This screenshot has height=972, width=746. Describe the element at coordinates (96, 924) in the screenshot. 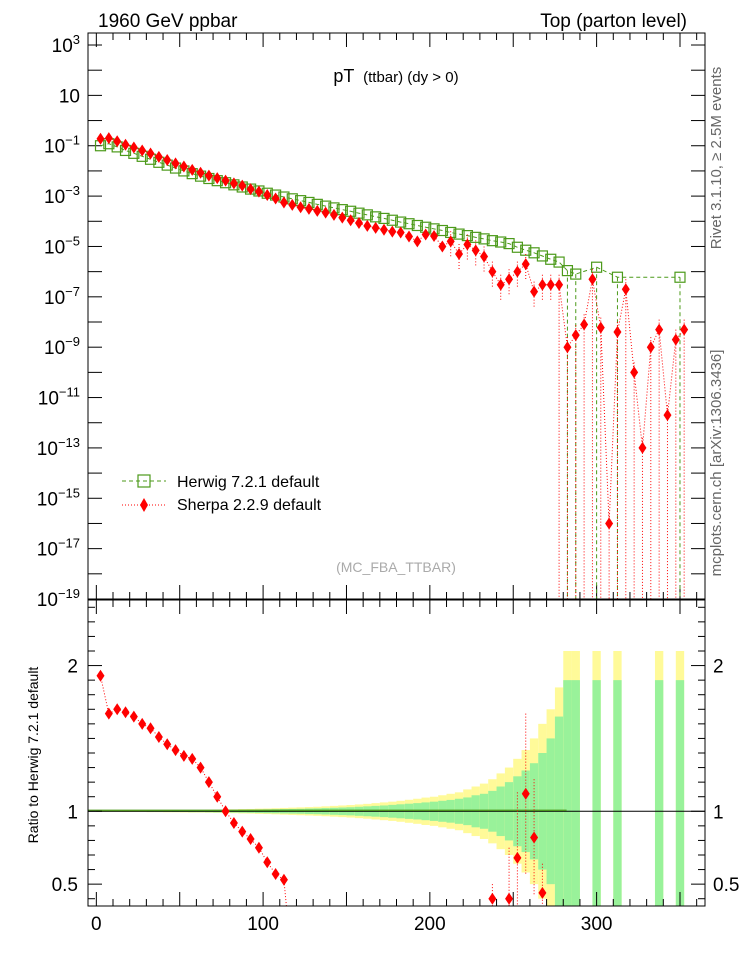

I see `x-tick-label: 0` at that location.